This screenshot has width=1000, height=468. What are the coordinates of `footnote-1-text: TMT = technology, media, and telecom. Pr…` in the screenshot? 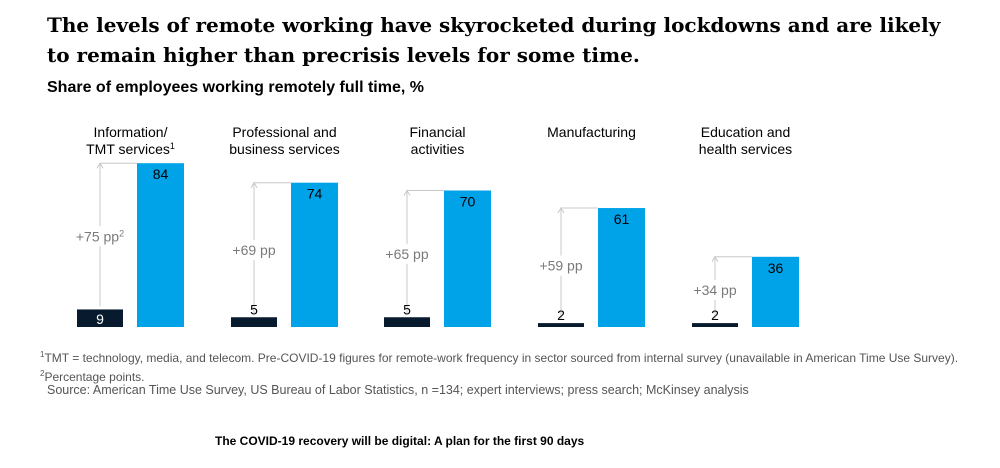 It's located at (501, 358).